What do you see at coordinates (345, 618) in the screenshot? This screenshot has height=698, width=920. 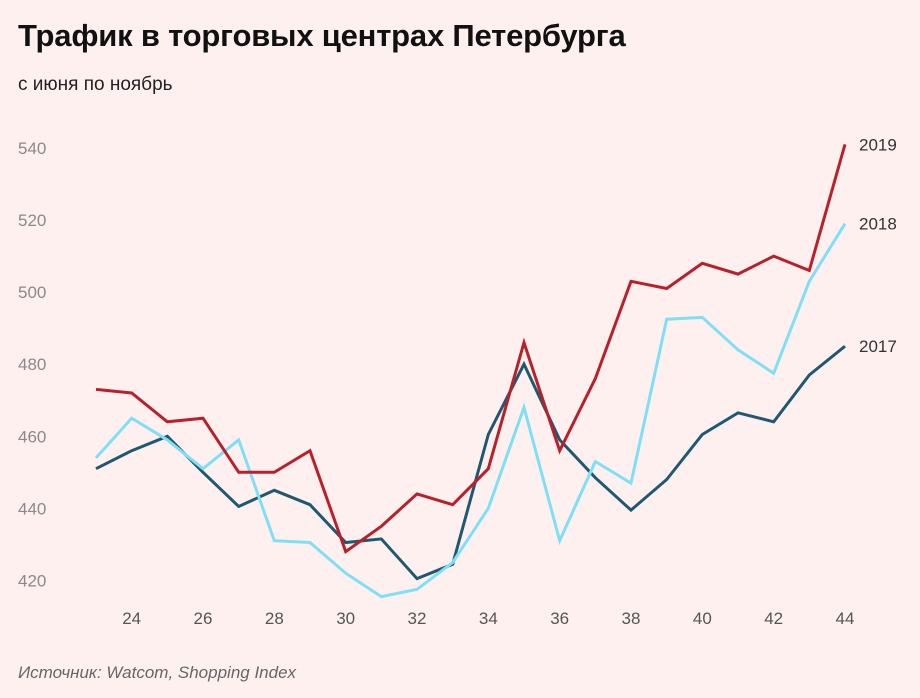 I see `x-tick-label: 30` at bounding box center [345, 618].